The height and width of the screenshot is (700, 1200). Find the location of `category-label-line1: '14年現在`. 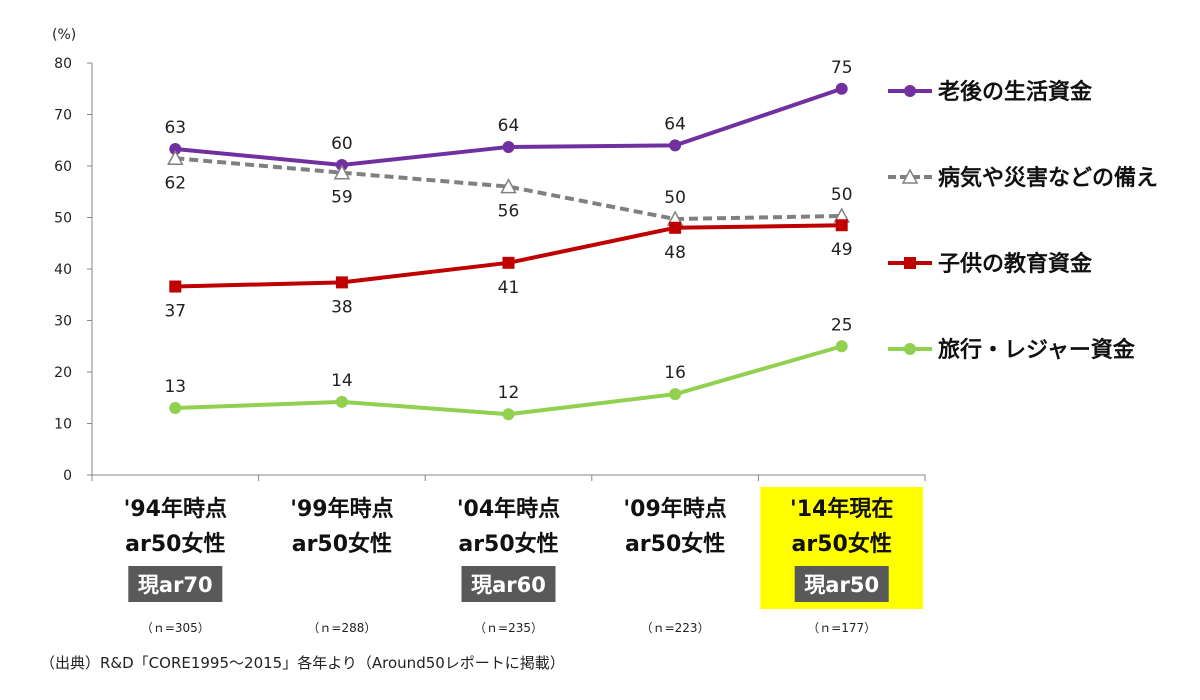

category-label-line1: '14年現在 is located at coordinates (841, 509).